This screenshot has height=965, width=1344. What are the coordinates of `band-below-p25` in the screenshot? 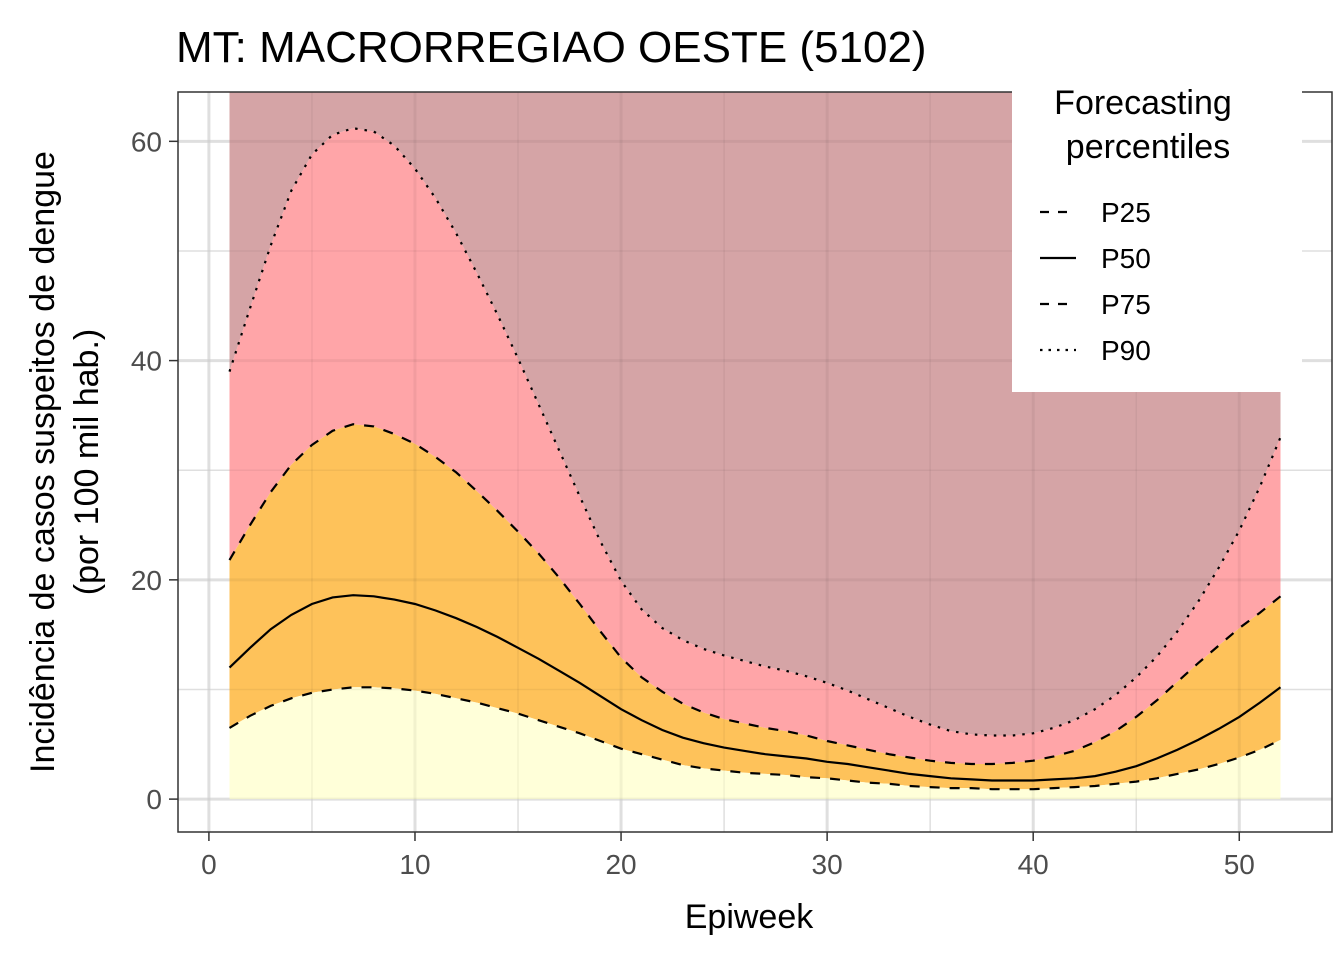 It's located at (755, 743).